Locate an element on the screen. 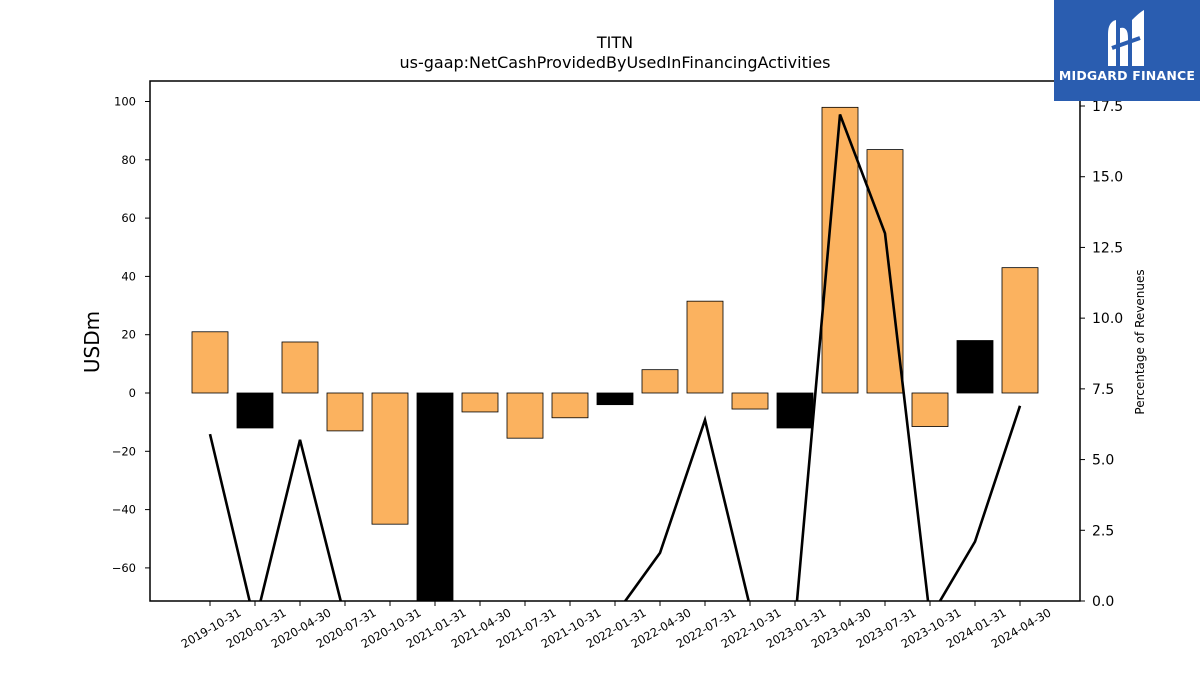 The height and width of the screenshot is (675, 1200). y2-tick-label: 15.0 is located at coordinates (1107, 178).